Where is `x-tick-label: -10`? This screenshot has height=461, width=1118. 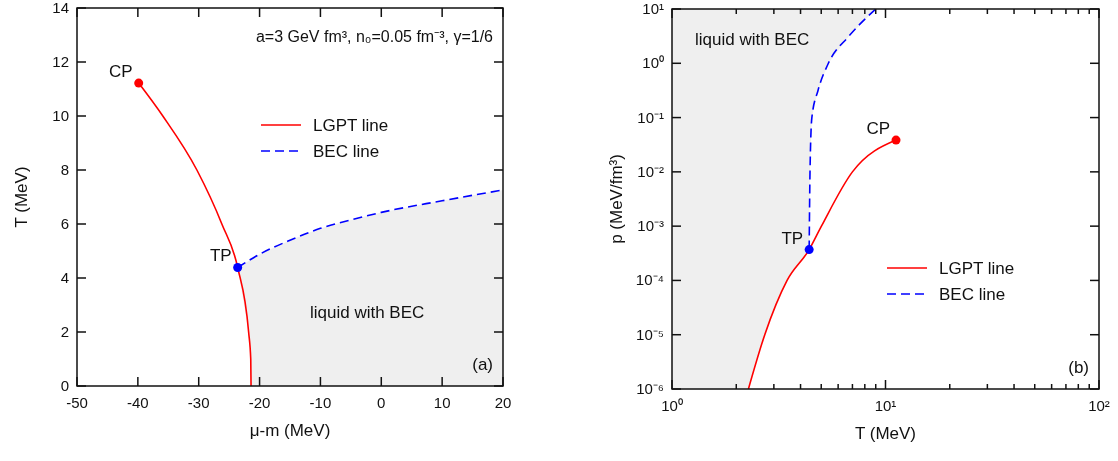
x-tick-label: -10 is located at coordinates (320, 402).